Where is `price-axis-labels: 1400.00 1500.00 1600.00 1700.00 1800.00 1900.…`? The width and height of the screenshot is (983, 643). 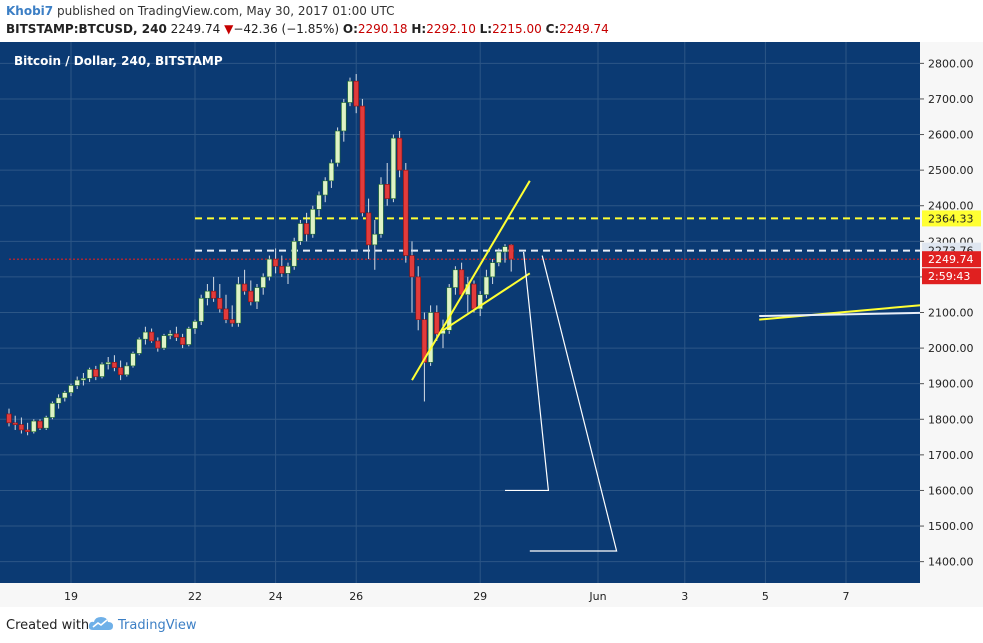
price-axis-labels: 1400.00 1500.00 1600.00 1700.00 1800.00 1900.… is located at coordinates (947, 313).